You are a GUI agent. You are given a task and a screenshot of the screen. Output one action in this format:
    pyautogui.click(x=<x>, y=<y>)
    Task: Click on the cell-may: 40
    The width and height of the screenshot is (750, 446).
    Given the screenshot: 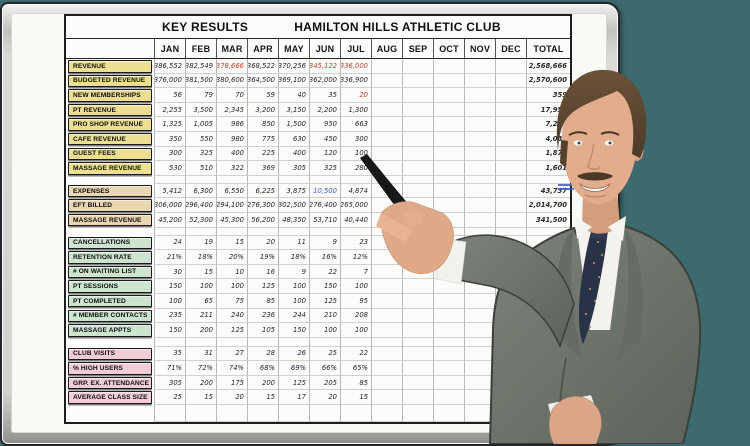 What is the action you would take?
    pyautogui.click(x=293, y=95)
    